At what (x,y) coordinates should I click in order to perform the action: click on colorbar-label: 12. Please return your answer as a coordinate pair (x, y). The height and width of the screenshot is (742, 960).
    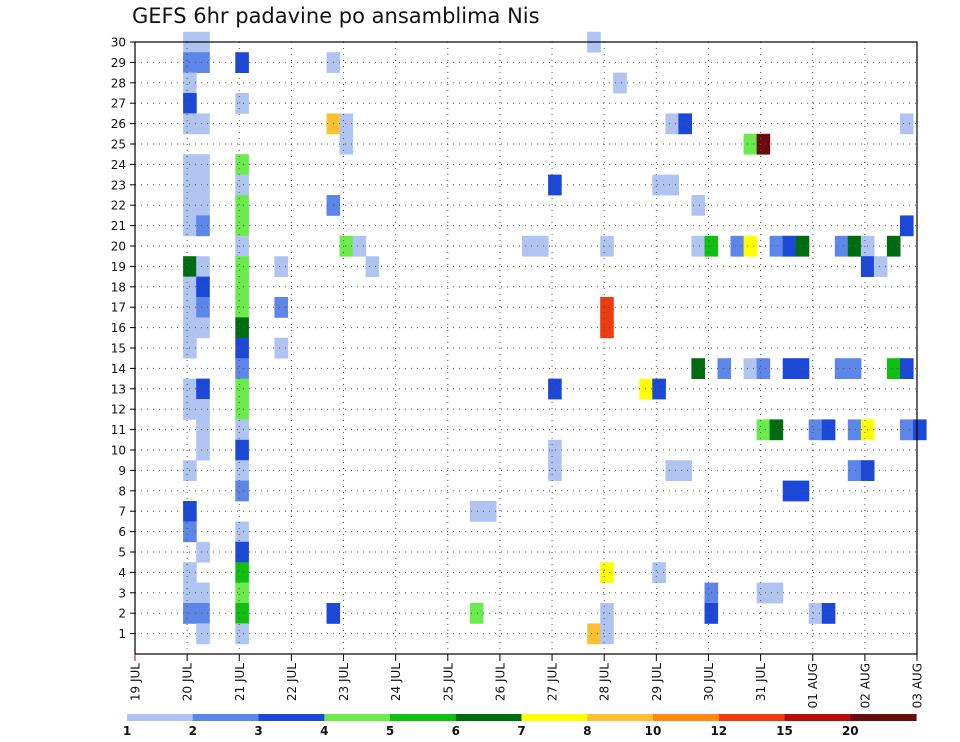
    Looking at the image, I should click on (718, 731).